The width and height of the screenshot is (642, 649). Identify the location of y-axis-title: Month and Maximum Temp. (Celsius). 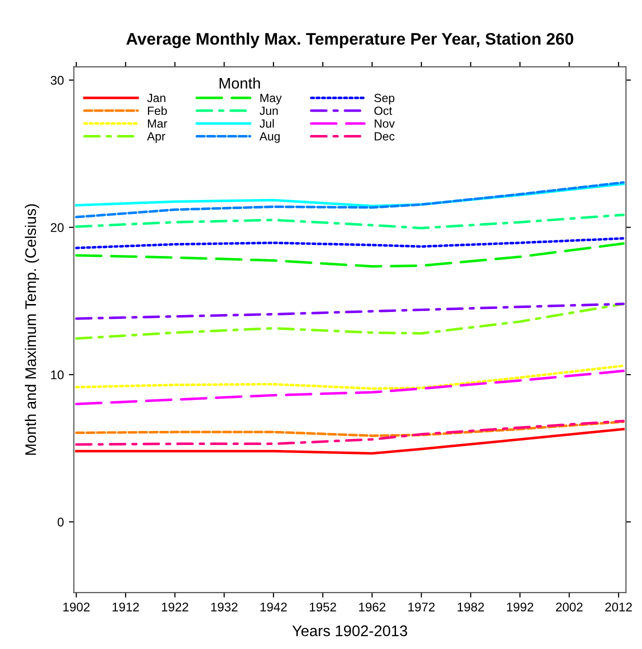
(32, 329).